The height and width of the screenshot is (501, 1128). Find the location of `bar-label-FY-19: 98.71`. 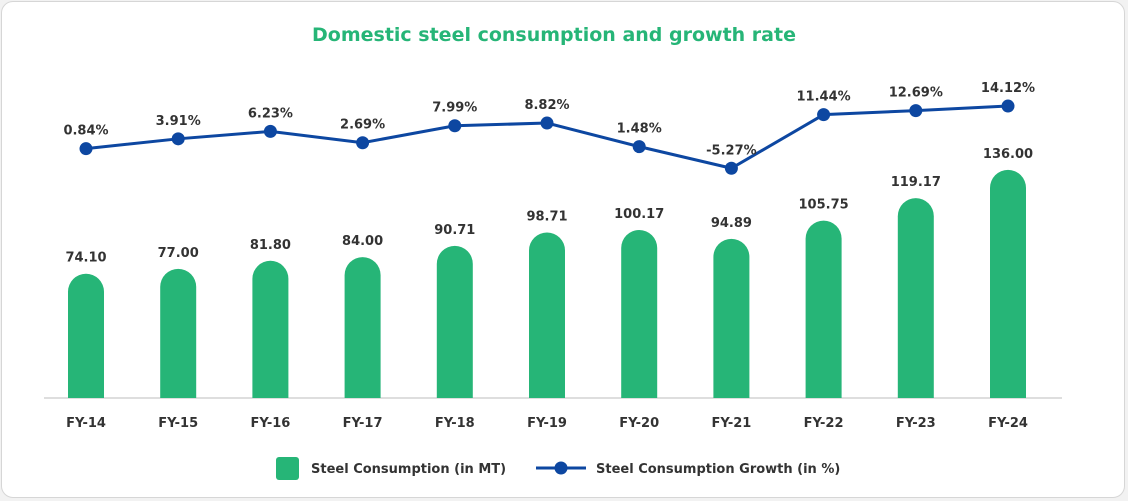

bar-label-FY-19: 98.71 is located at coordinates (546, 216).